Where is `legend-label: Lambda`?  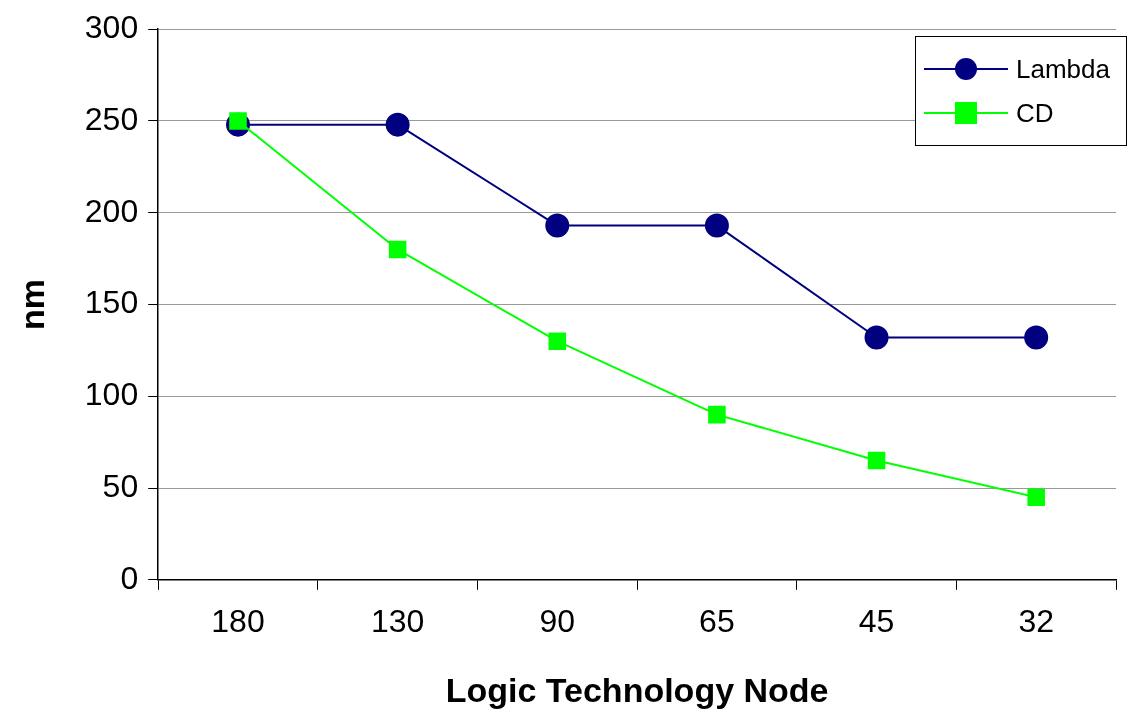
legend-label: Lambda is located at coordinates (1063, 69).